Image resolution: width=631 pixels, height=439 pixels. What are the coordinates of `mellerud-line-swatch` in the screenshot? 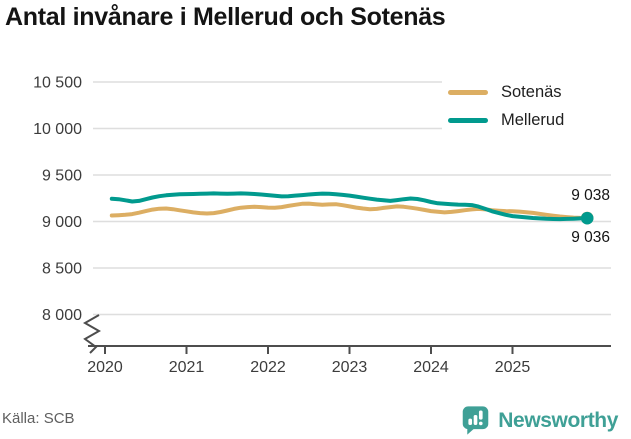 It's located at (468, 120).